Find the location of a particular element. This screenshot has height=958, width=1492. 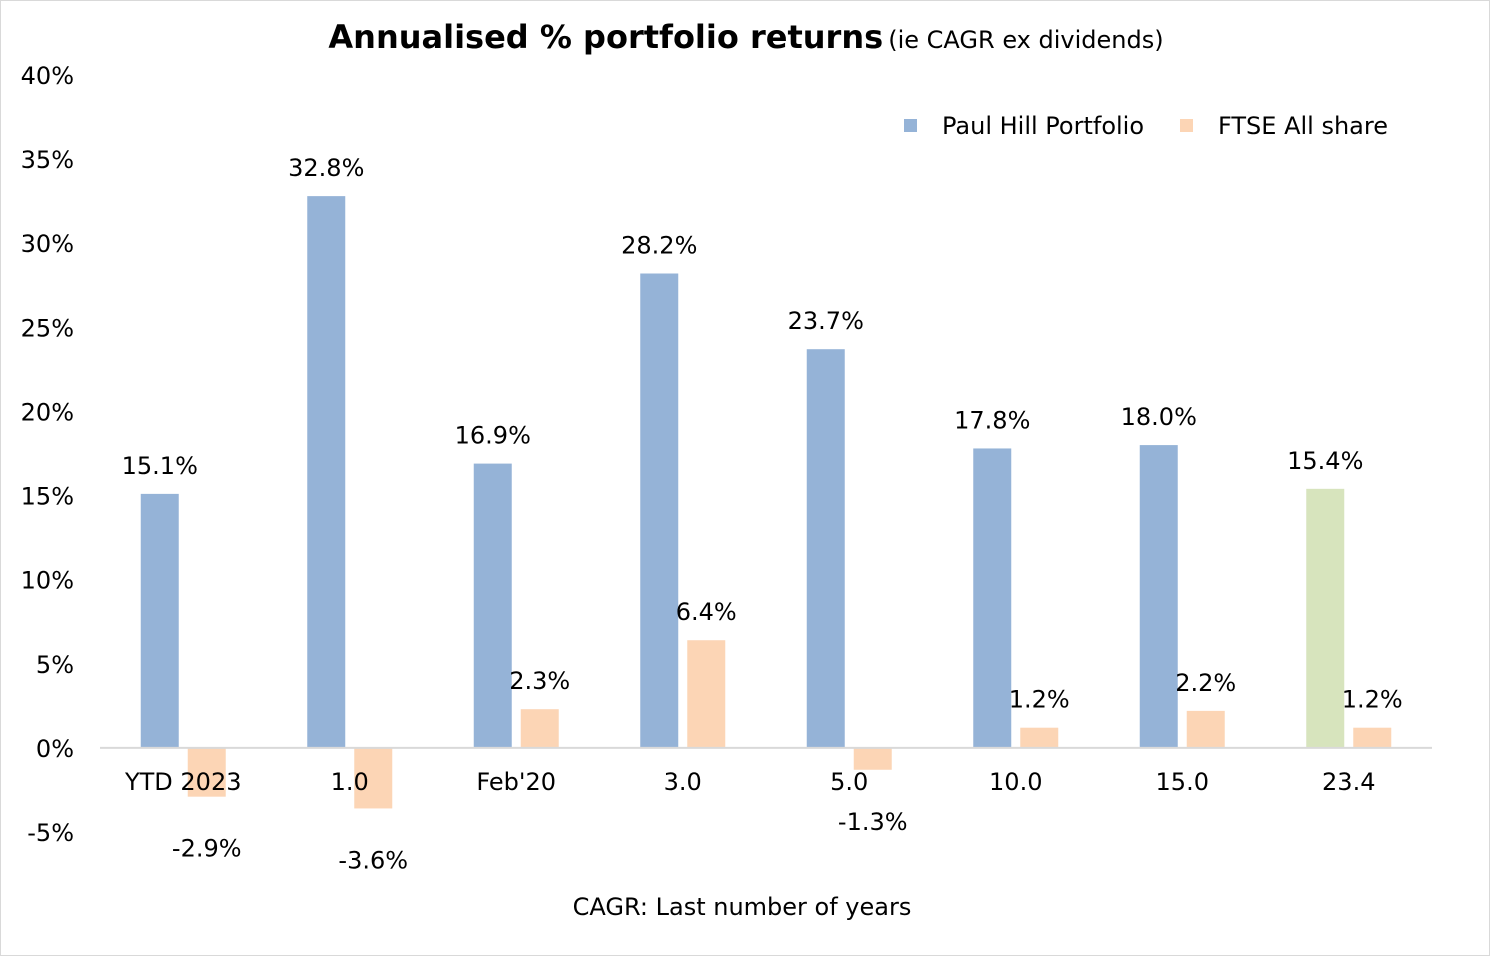

data-label-portfolio-7: 15.4% is located at coordinates (1325, 461).